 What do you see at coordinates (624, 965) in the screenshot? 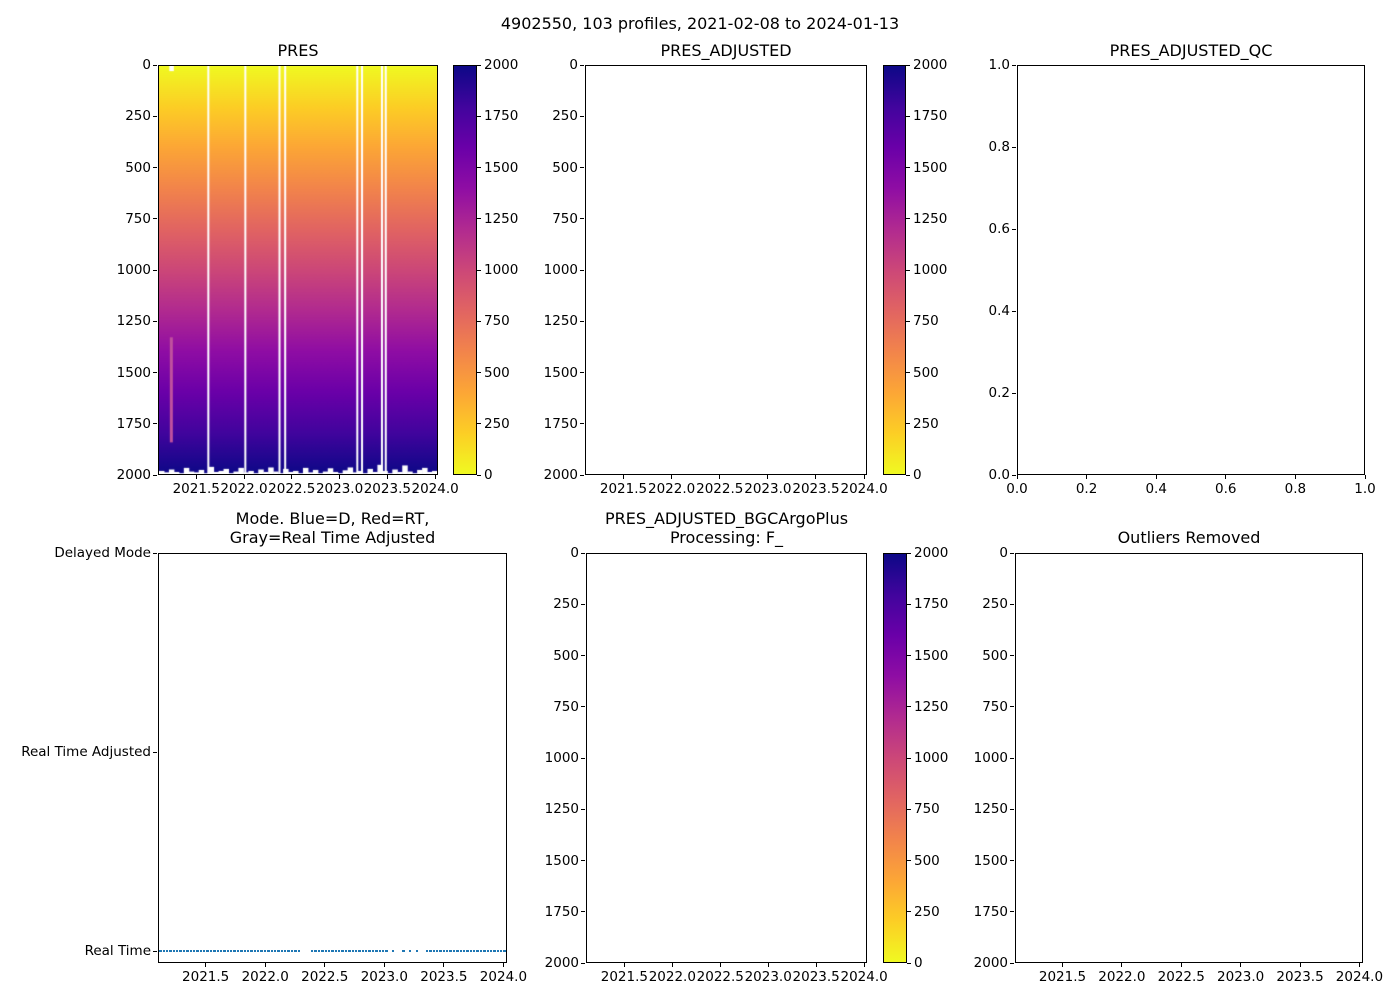
I see `bgc-x-tick` at bounding box center [624, 965].